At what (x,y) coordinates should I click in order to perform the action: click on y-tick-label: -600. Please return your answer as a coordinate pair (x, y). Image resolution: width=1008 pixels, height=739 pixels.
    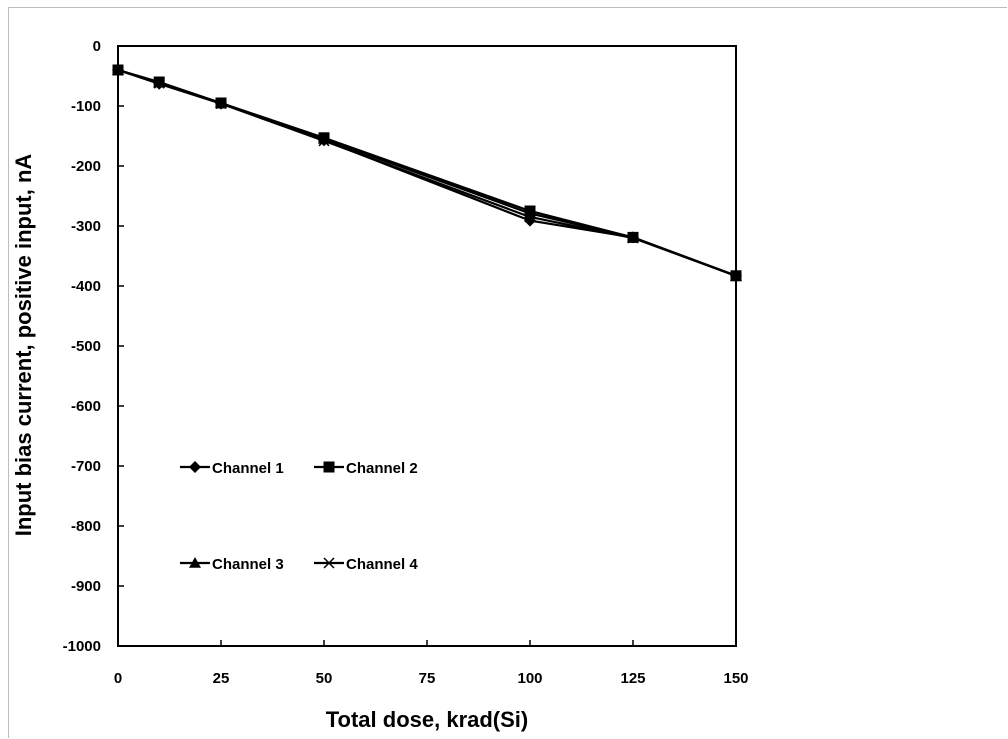
    Looking at the image, I should click on (86, 406).